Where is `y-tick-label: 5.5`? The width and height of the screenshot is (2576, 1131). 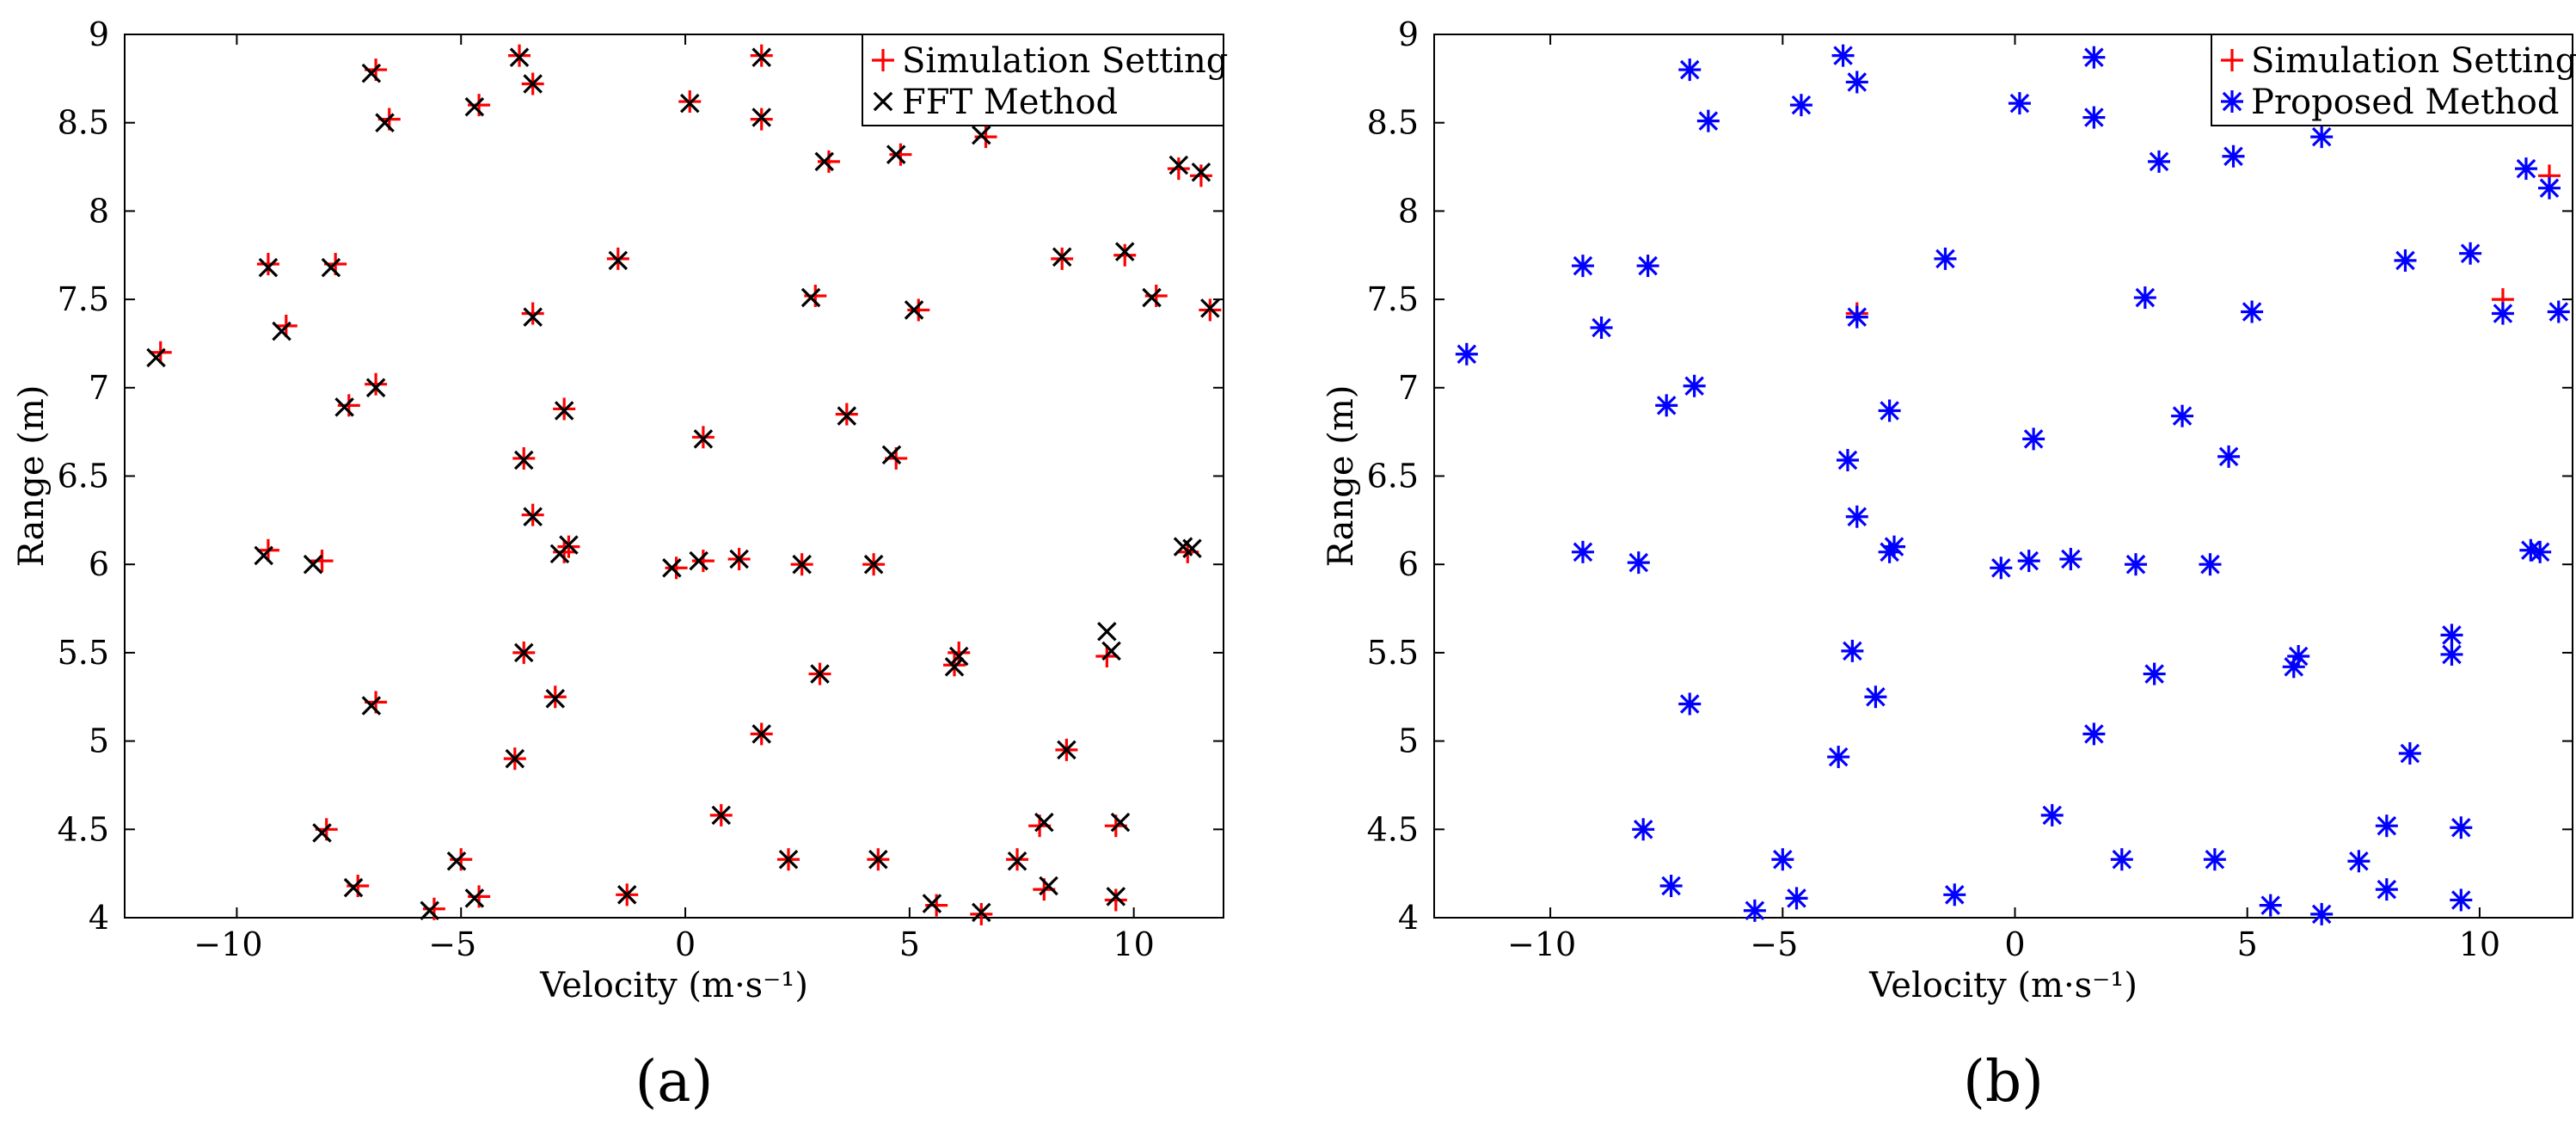
y-tick-label: 5.5 is located at coordinates (83, 653).